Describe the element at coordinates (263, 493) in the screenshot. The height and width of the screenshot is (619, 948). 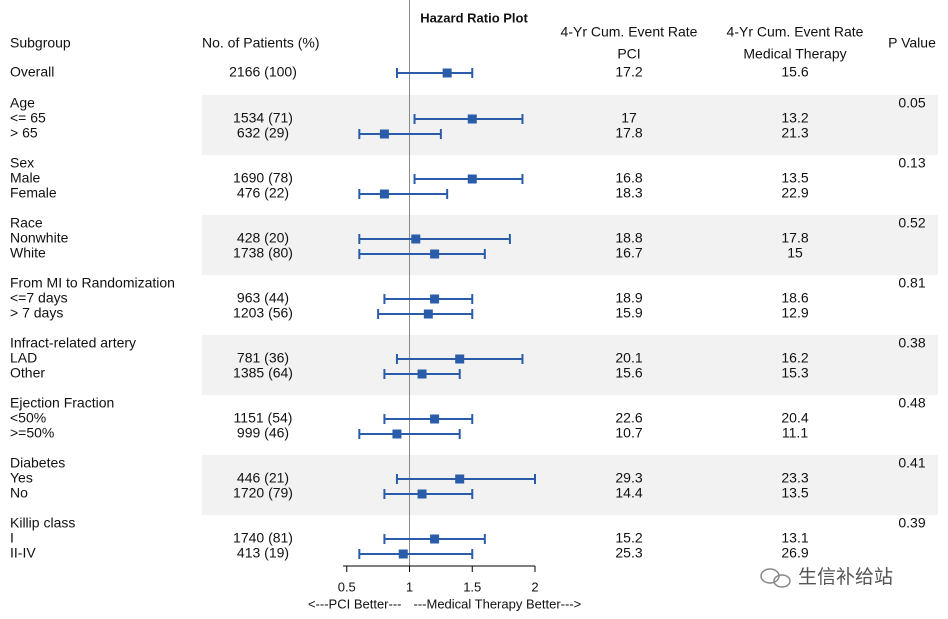
I see `patients: 1720 (79)` at that location.